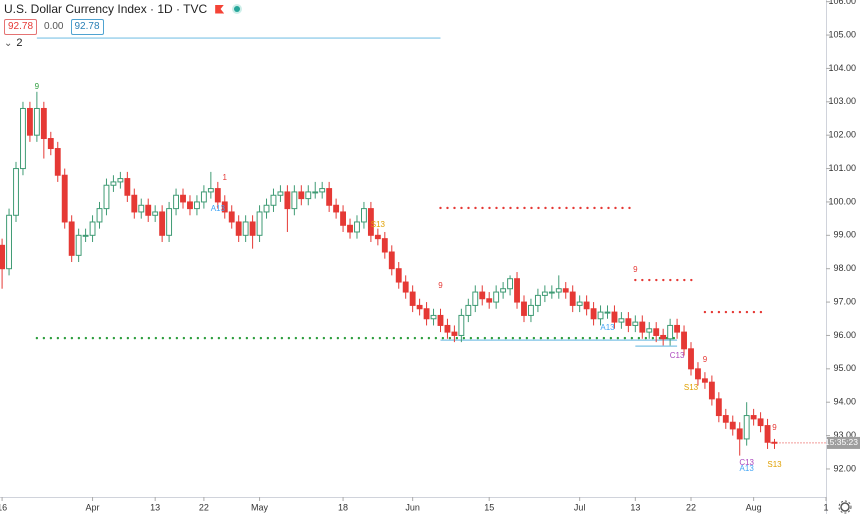  What do you see at coordinates (754, 507) in the screenshot?
I see `x-tick-label: Aug` at bounding box center [754, 507].